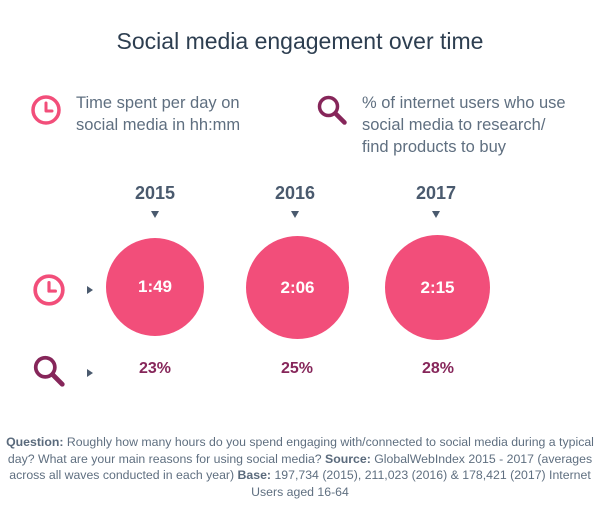 The image size is (600, 515). I want to click on year-pointer-2015, so click(155, 214).